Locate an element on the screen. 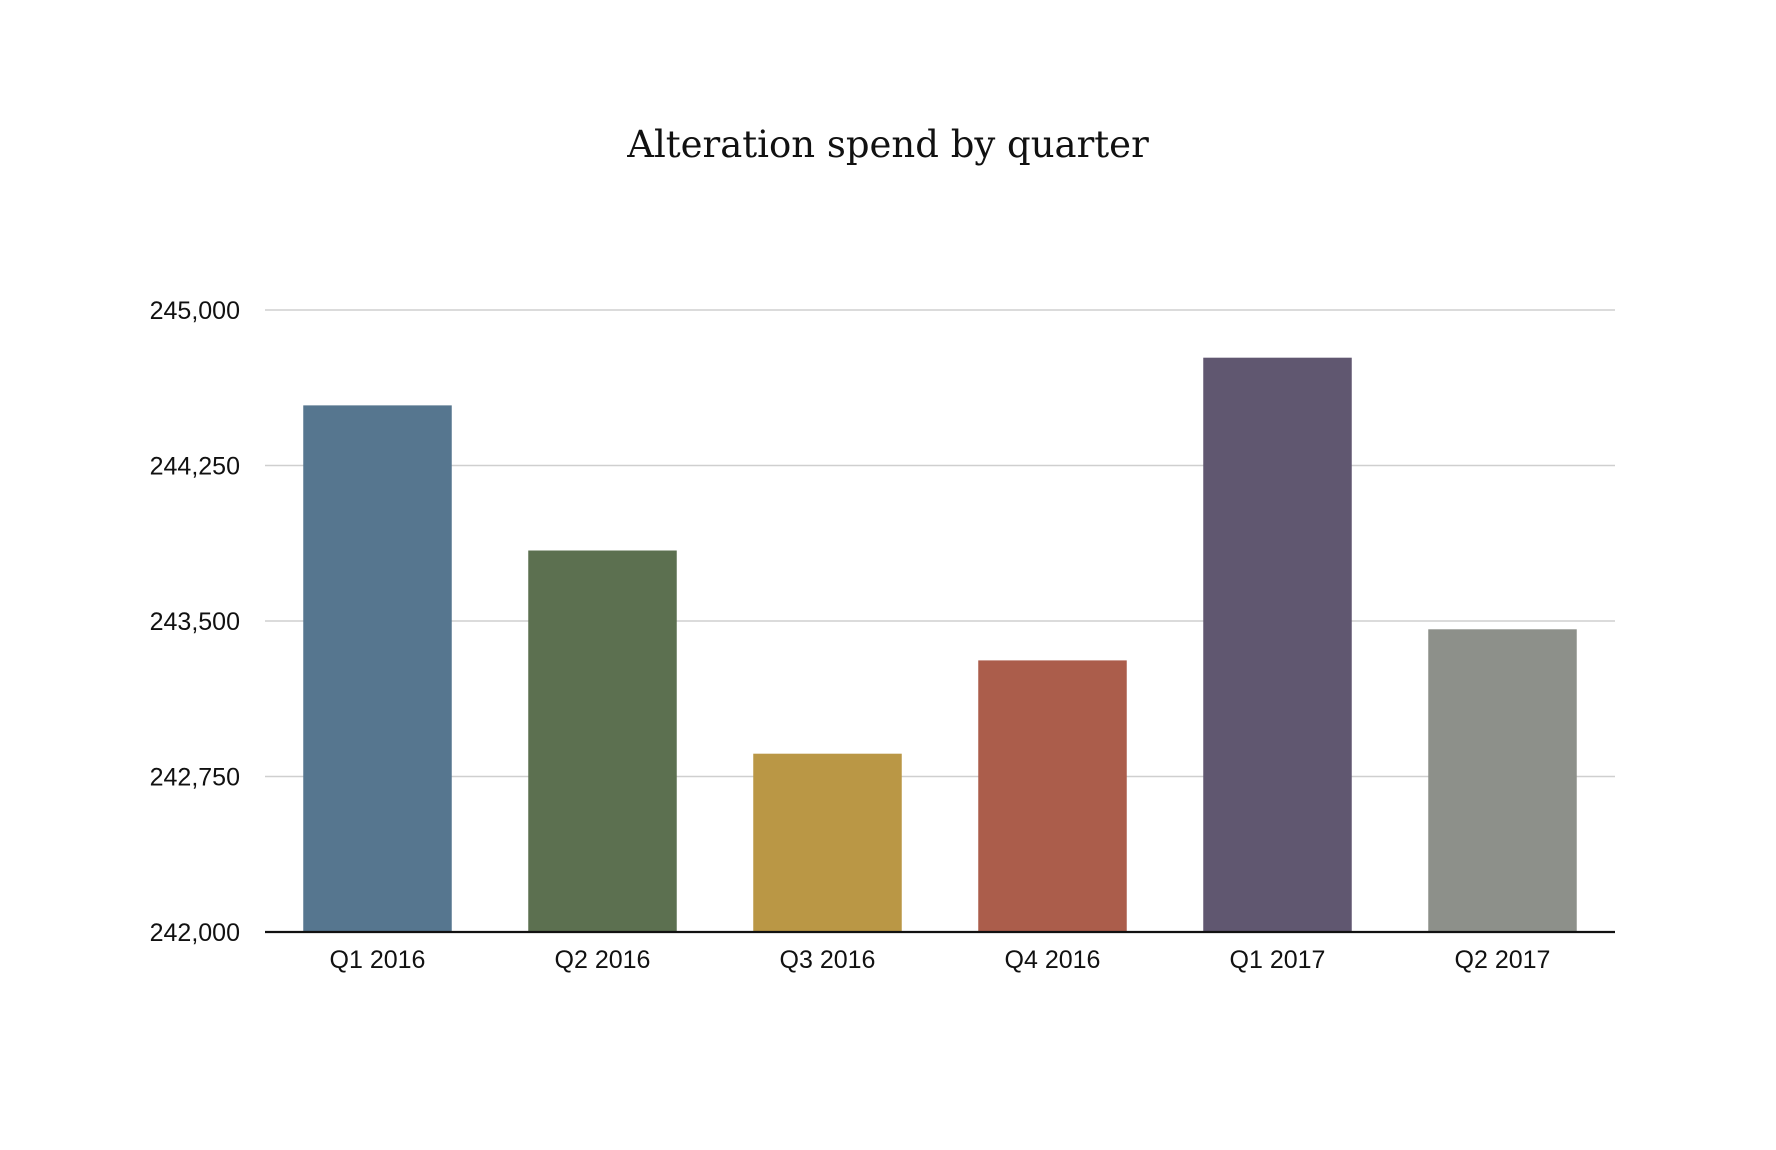 The width and height of the screenshot is (1776, 1150). x-tick-label: Q3 2016 is located at coordinates (828, 960).